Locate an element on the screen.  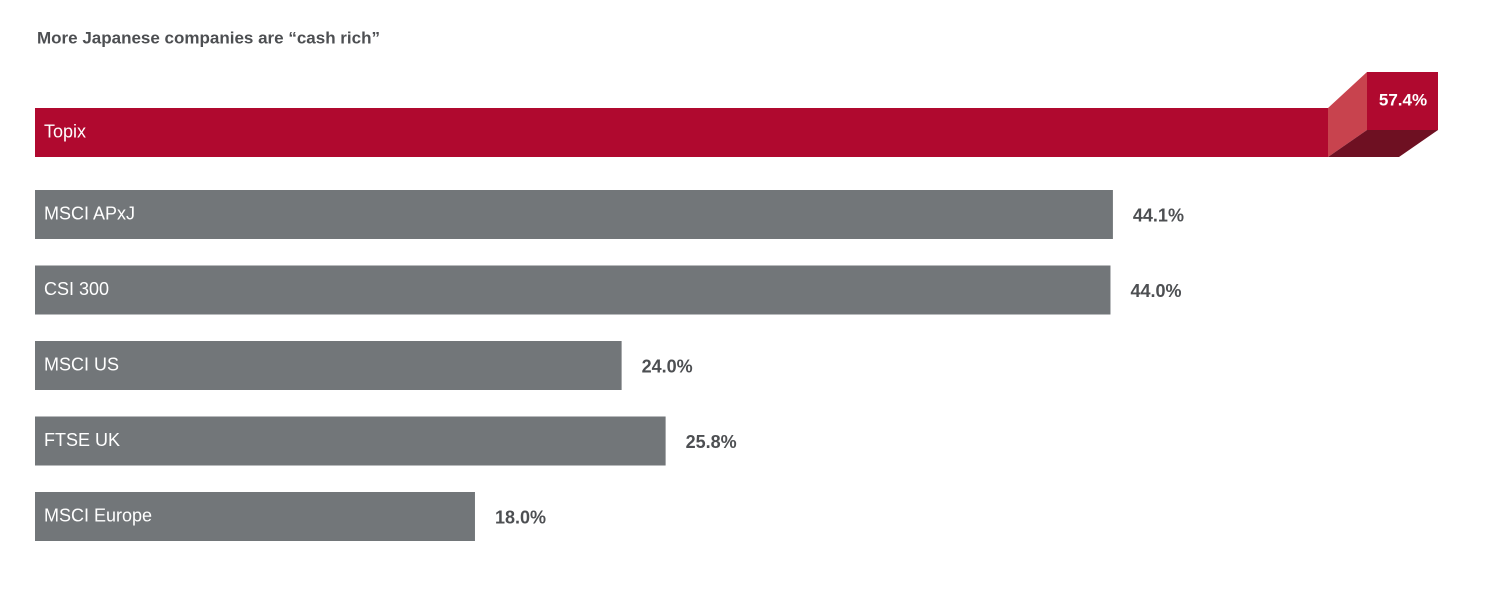
value-label: 24.0% is located at coordinates (667, 366).